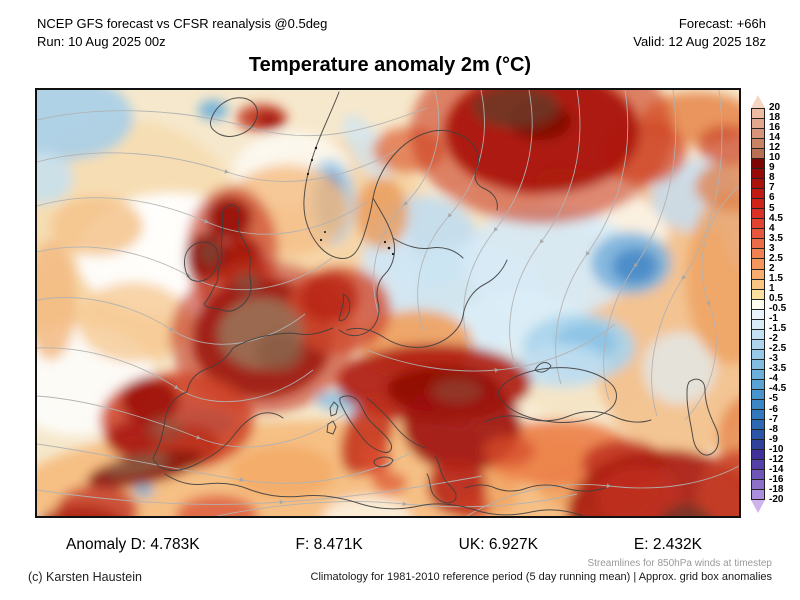 The height and width of the screenshot is (600, 800). Describe the element at coordinates (667, 544) in the screenshot. I see `anomaly-e: E: 2.432K` at that location.